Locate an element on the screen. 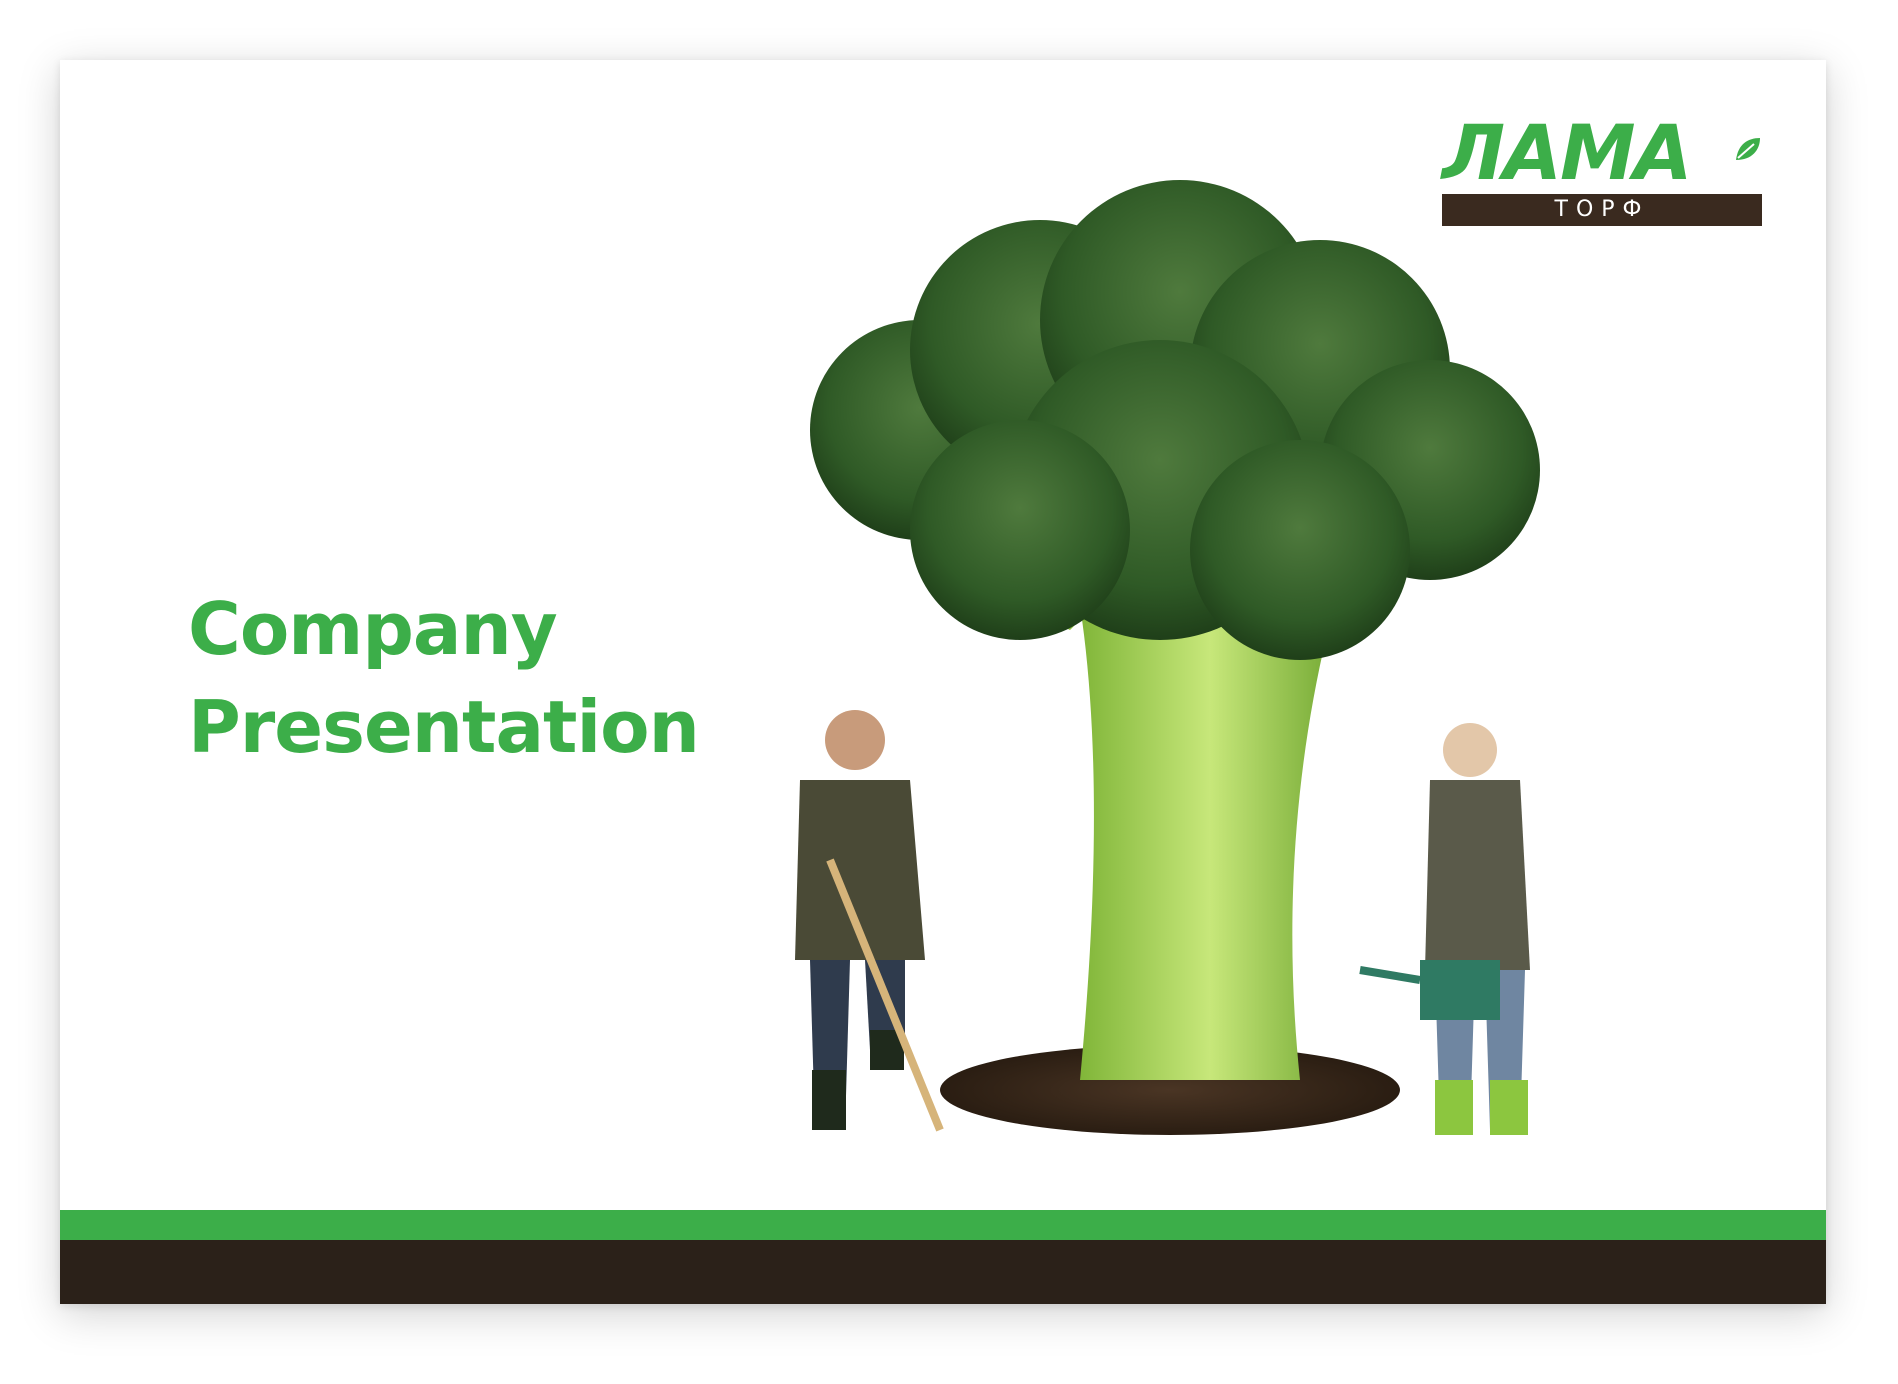 This screenshot has height=1384, width=1898. brand-logo: ЛАМА ТОРФ is located at coordinates (1602, 168).